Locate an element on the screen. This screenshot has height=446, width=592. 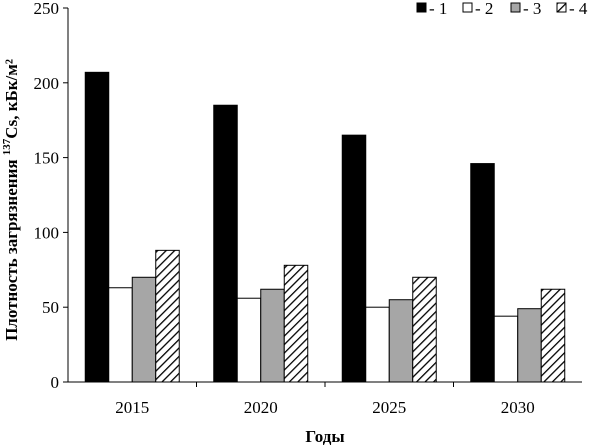
x-axis-title: Годы is located at coordinates (324, 436).